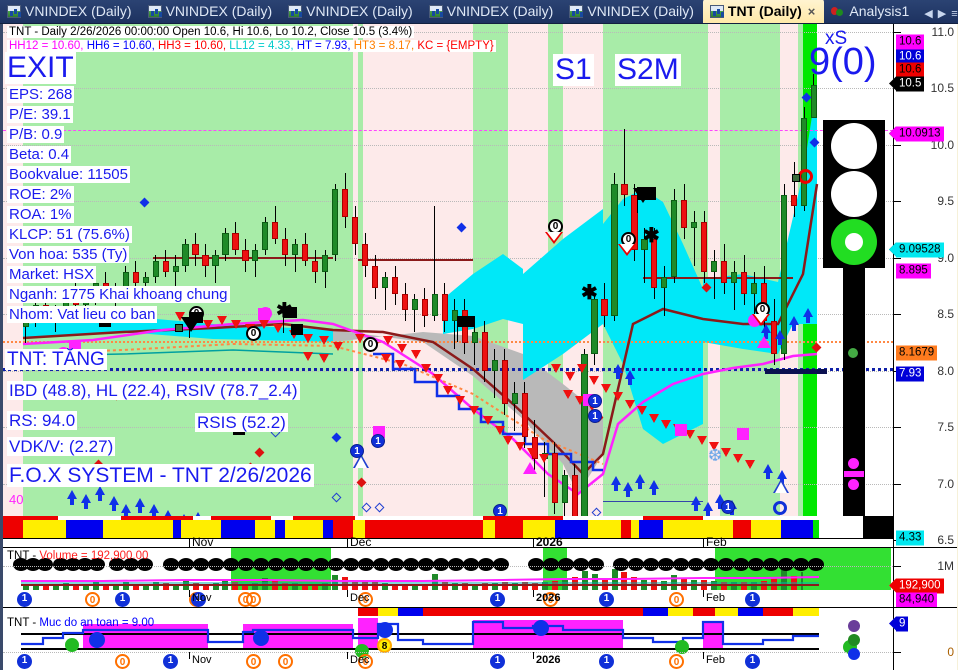 This screenshot has width=958, height=670. I want to click on axis-value-badge: 84,940, so click(917, 600).